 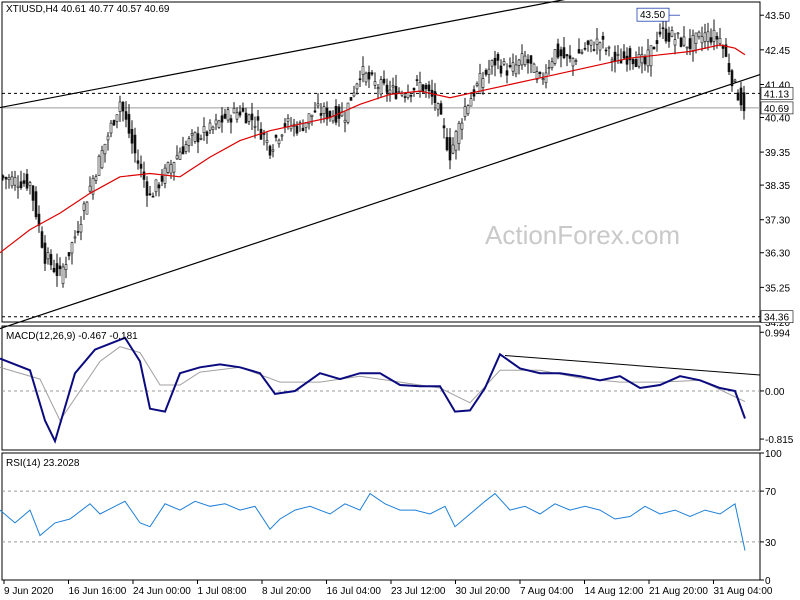 What do you see at coordinates (632, 365) in the screenshot?
I see `macd-trendline` at bounding box center [632, 365].